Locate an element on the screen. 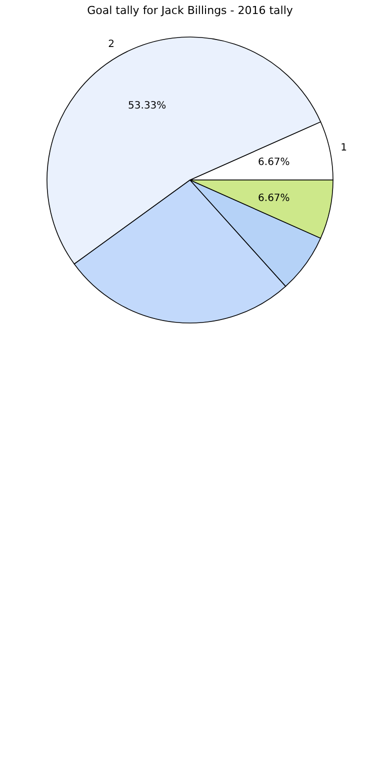  chart-title: Goal tally for Jack Billings - 2016 tally is located at coordinates (190, 10).